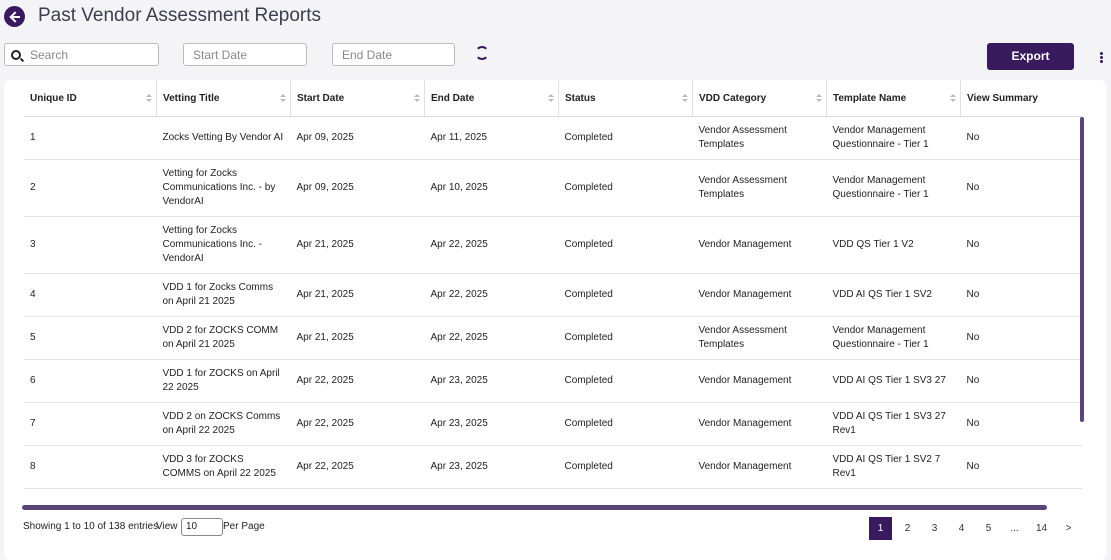  Describe the element at coordinates (625, 98) in the screenshot. I see `column-header: Status` at that location.